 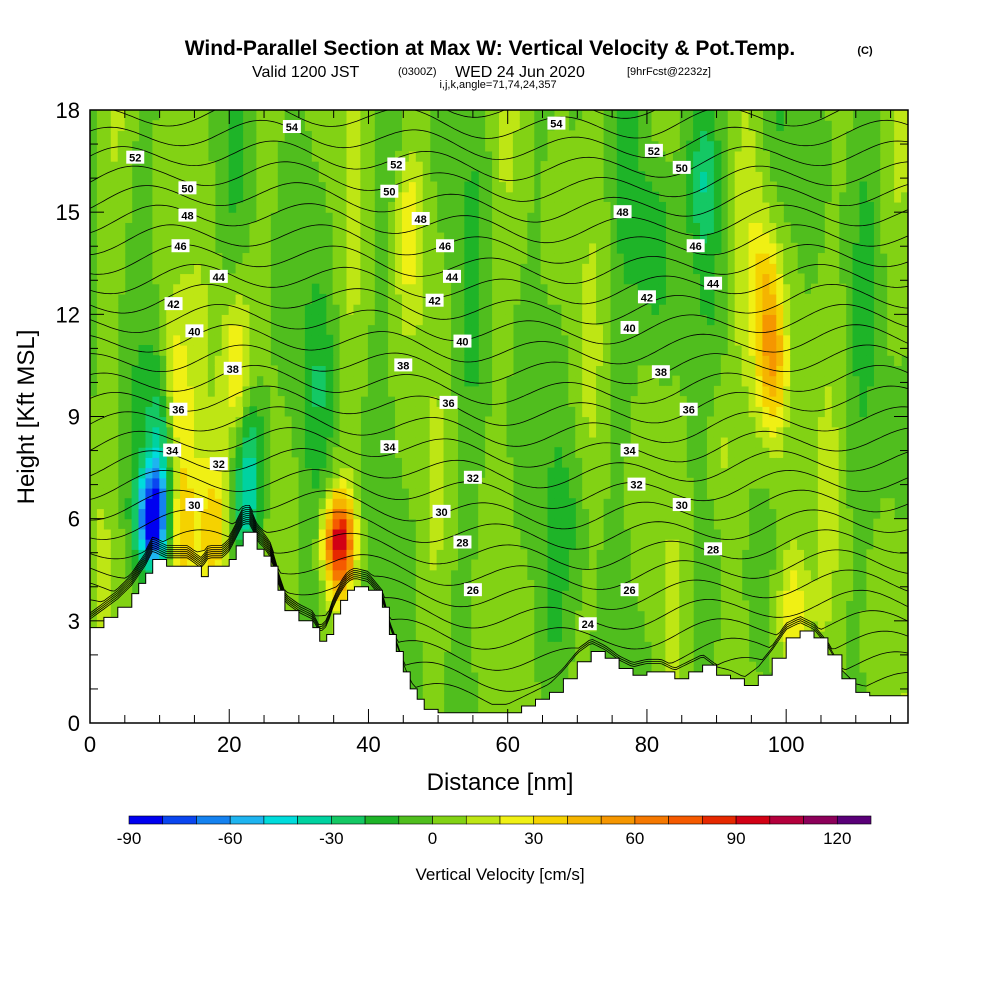 I want to click on svg-text: 36, so click(x=178, y=411).